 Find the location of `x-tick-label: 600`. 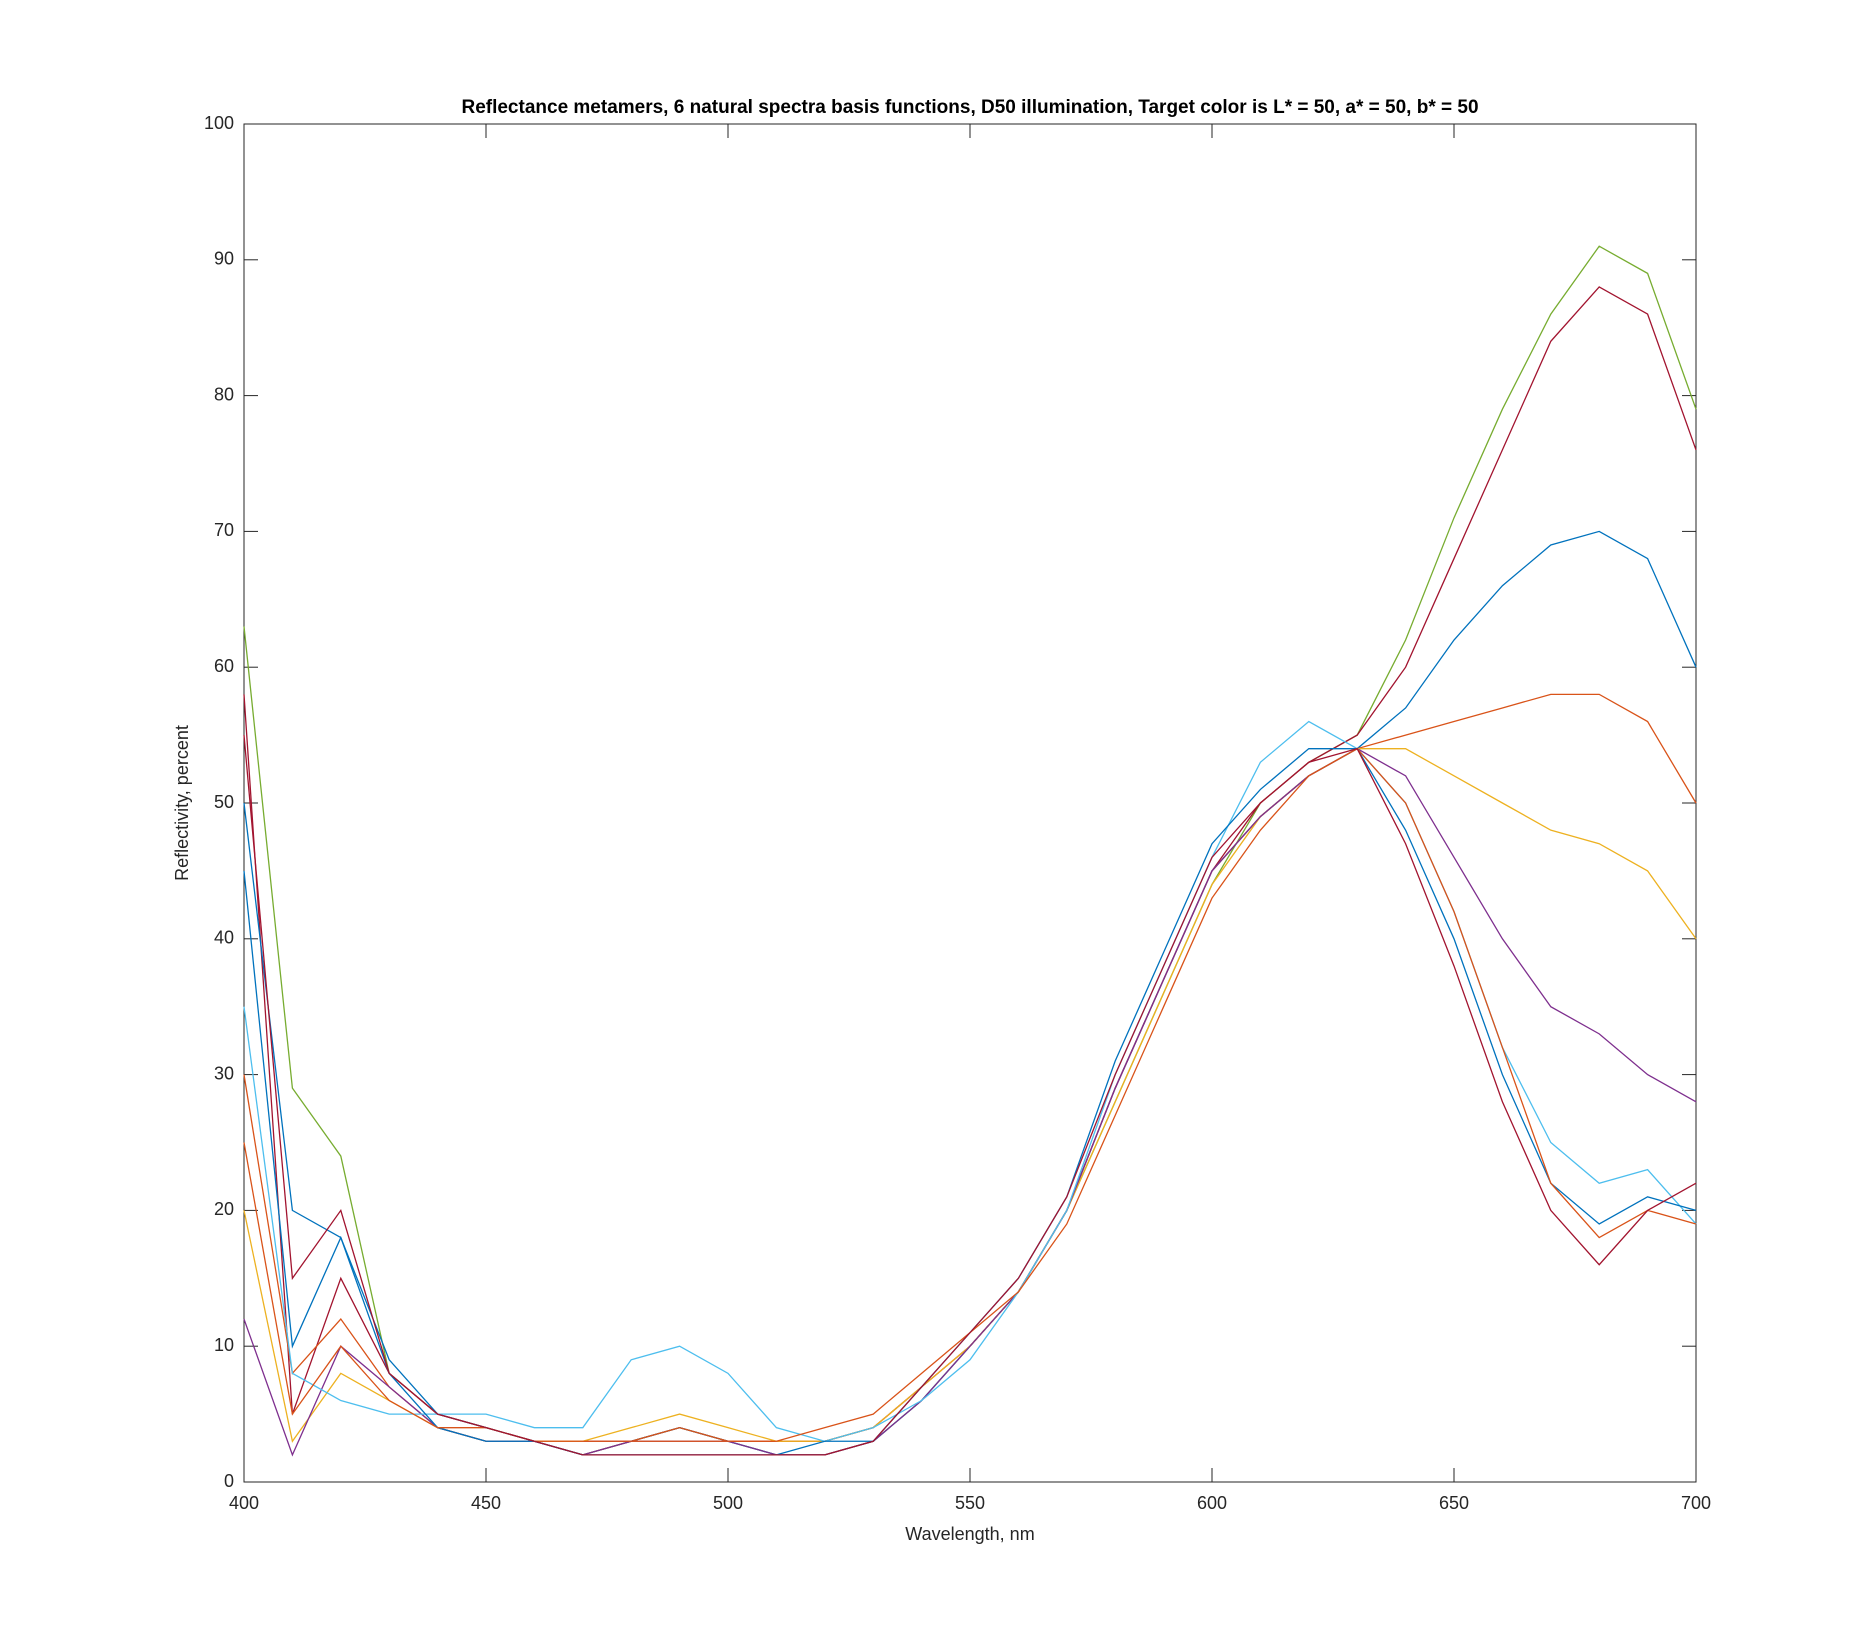

x-tick-label: 600 is located at coordinates (1212, 1503).